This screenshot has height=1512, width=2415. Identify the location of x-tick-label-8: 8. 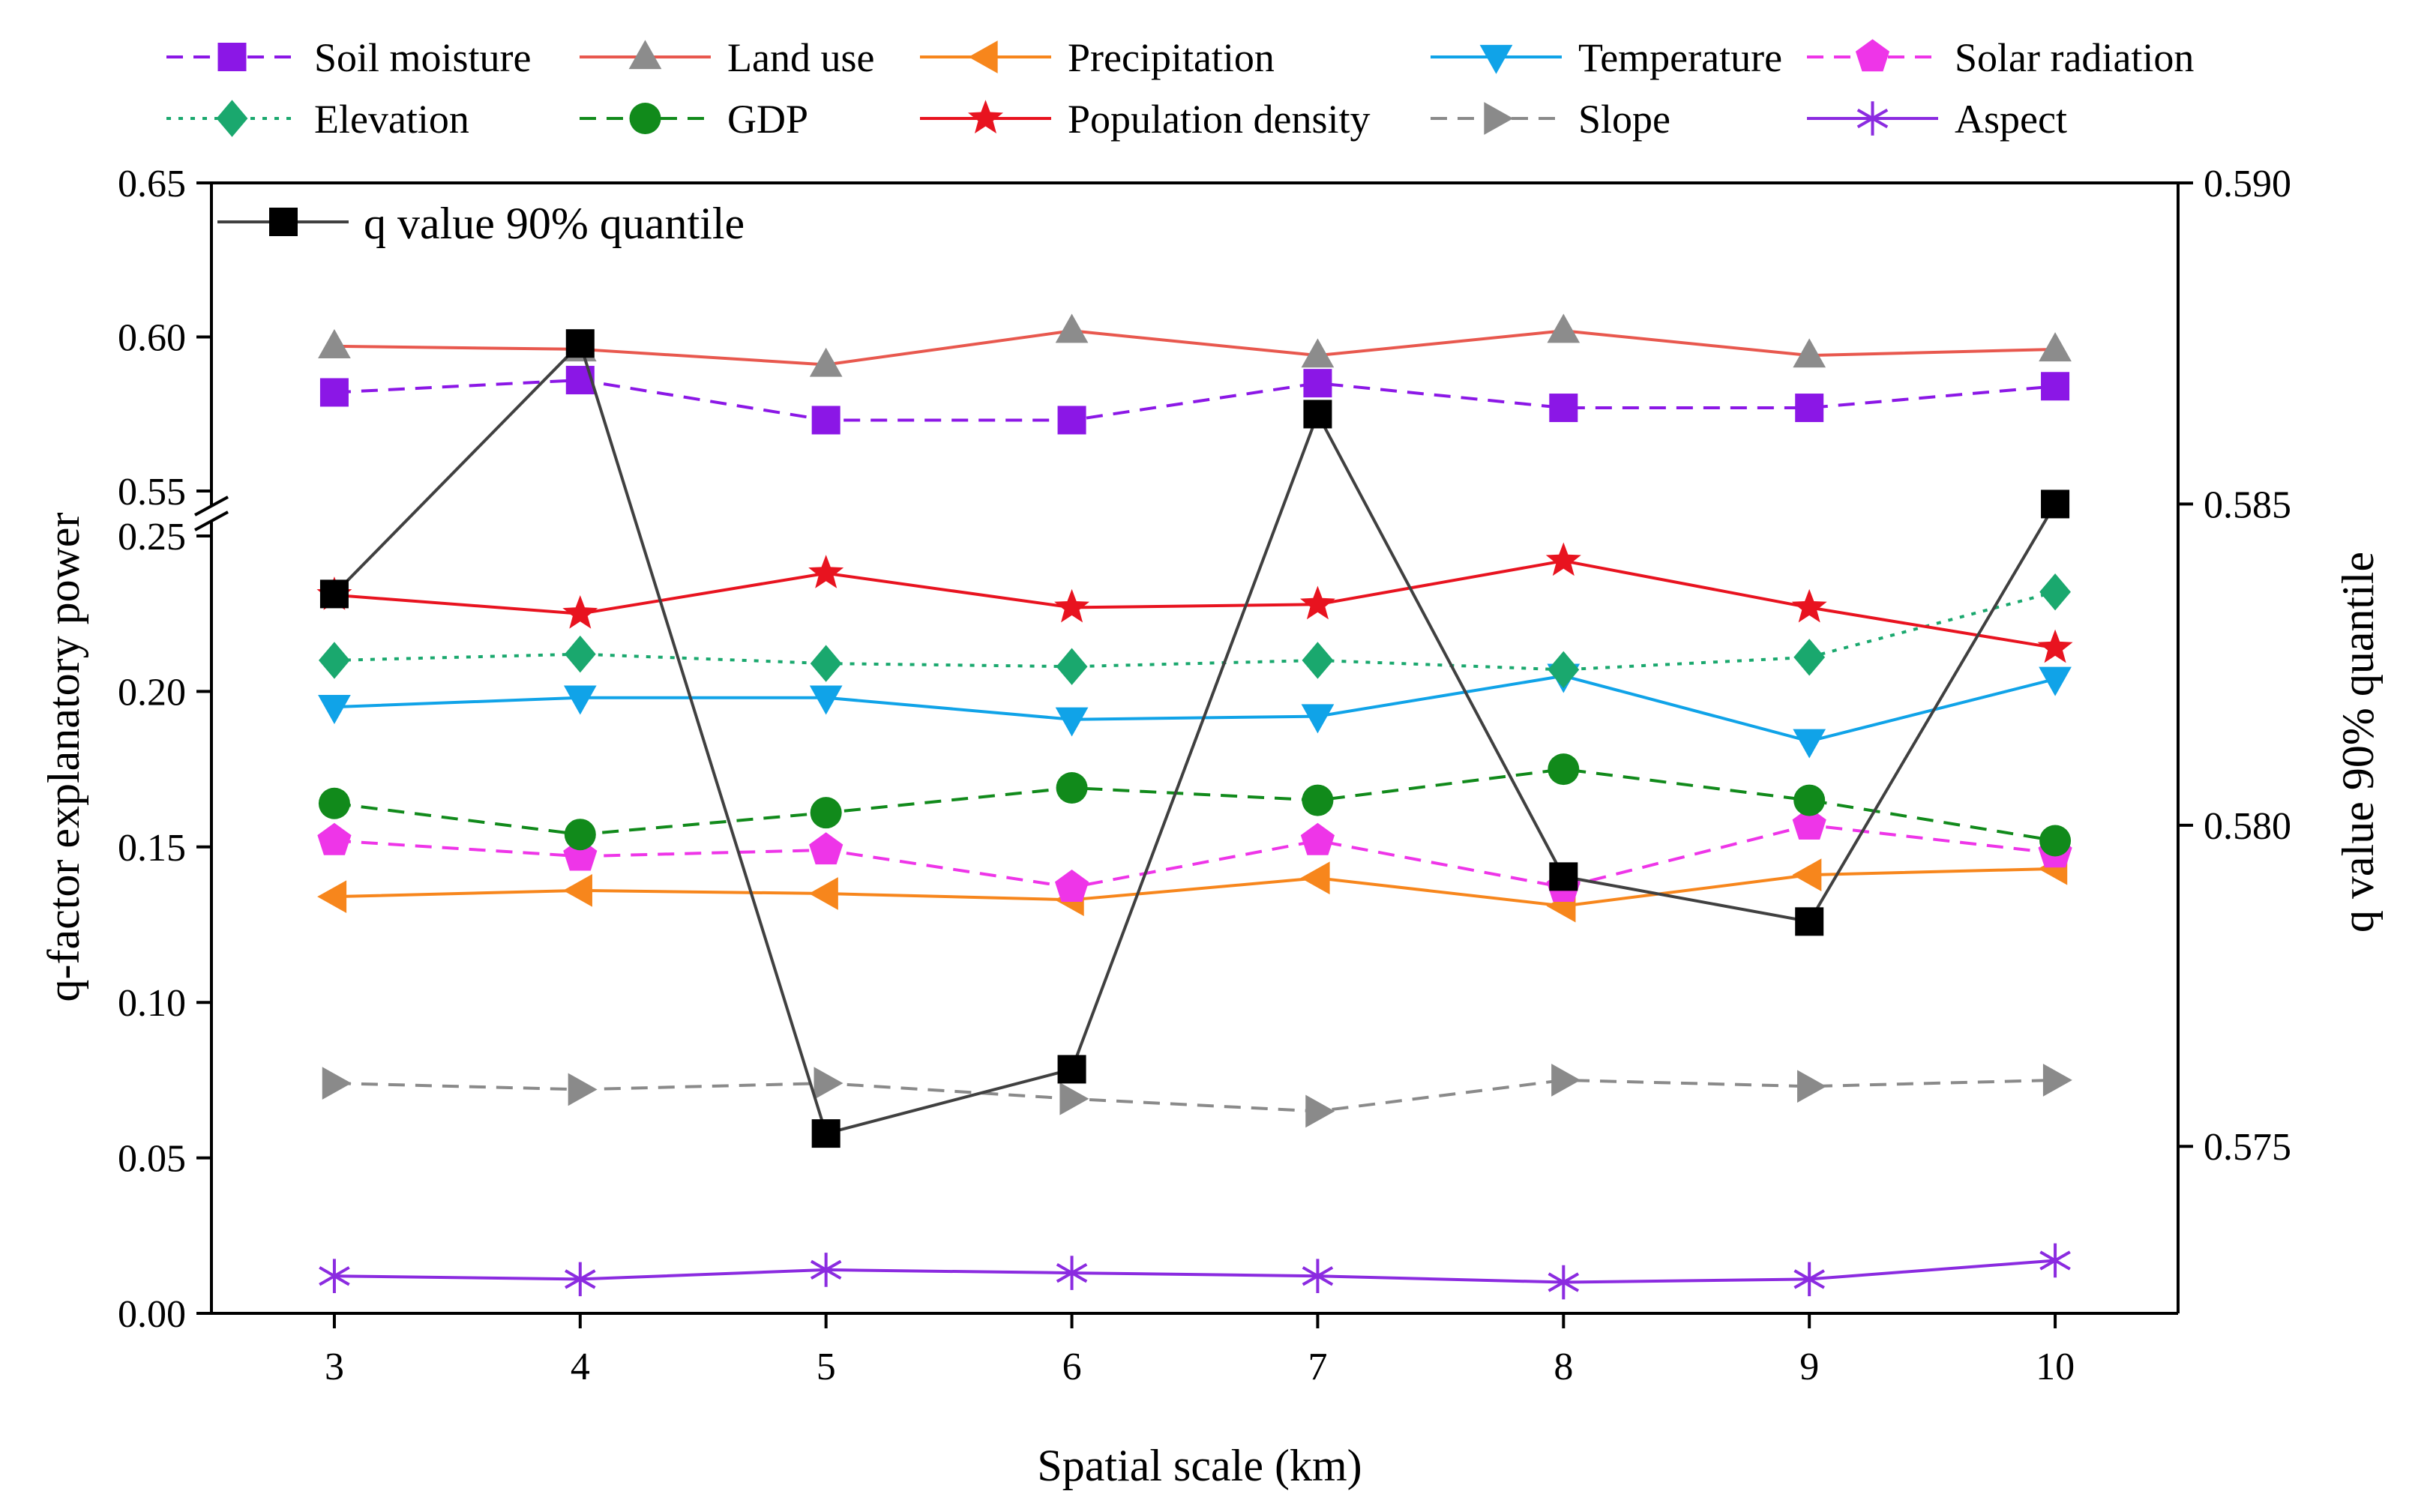
(1563, 1367).